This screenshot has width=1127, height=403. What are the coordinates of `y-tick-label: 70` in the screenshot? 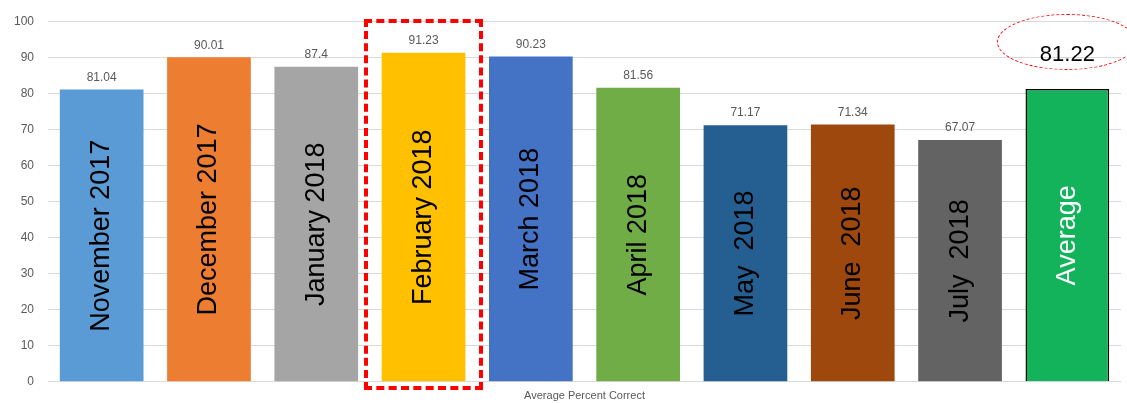 It's located at (27, 128).